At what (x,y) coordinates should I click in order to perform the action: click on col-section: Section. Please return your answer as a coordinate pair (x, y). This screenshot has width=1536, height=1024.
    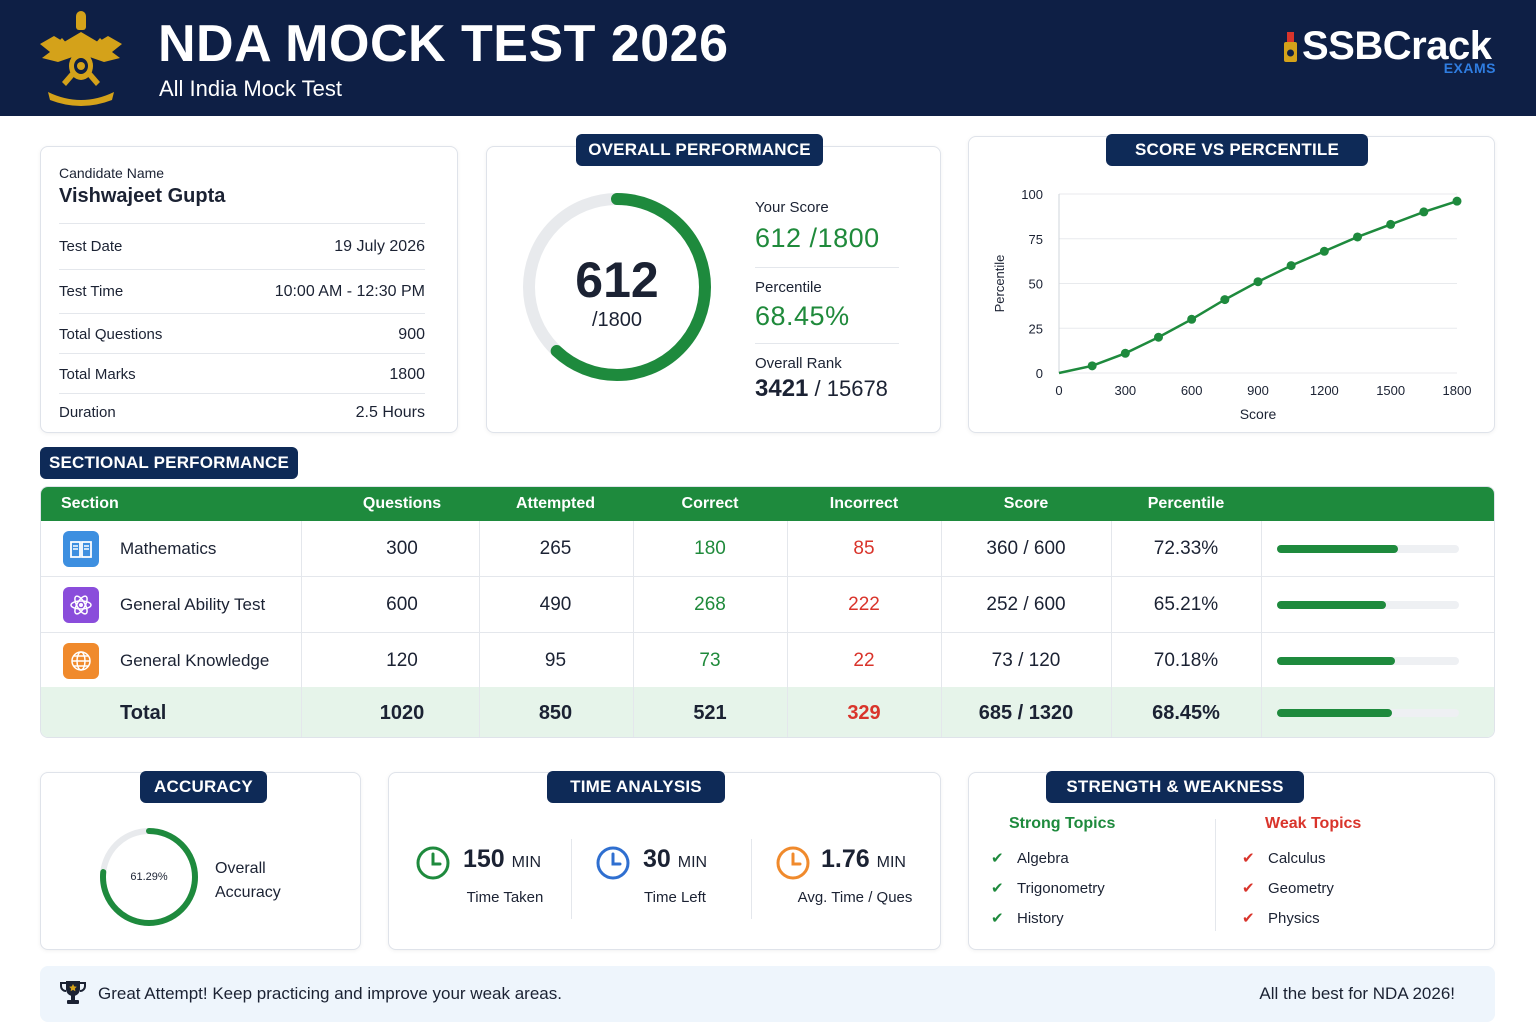
    Looking at the image, I should click on (90, 503).